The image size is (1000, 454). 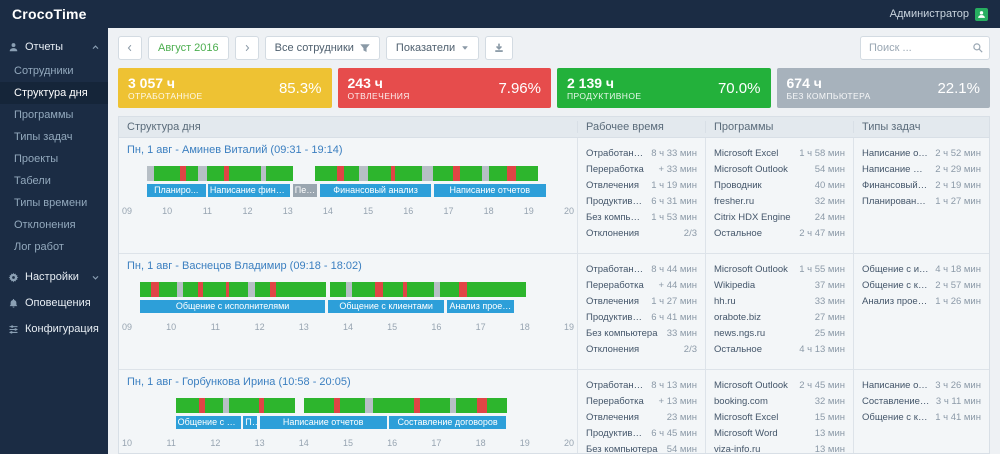 I want to click on sliders-icon, so click(x=13, y=329).